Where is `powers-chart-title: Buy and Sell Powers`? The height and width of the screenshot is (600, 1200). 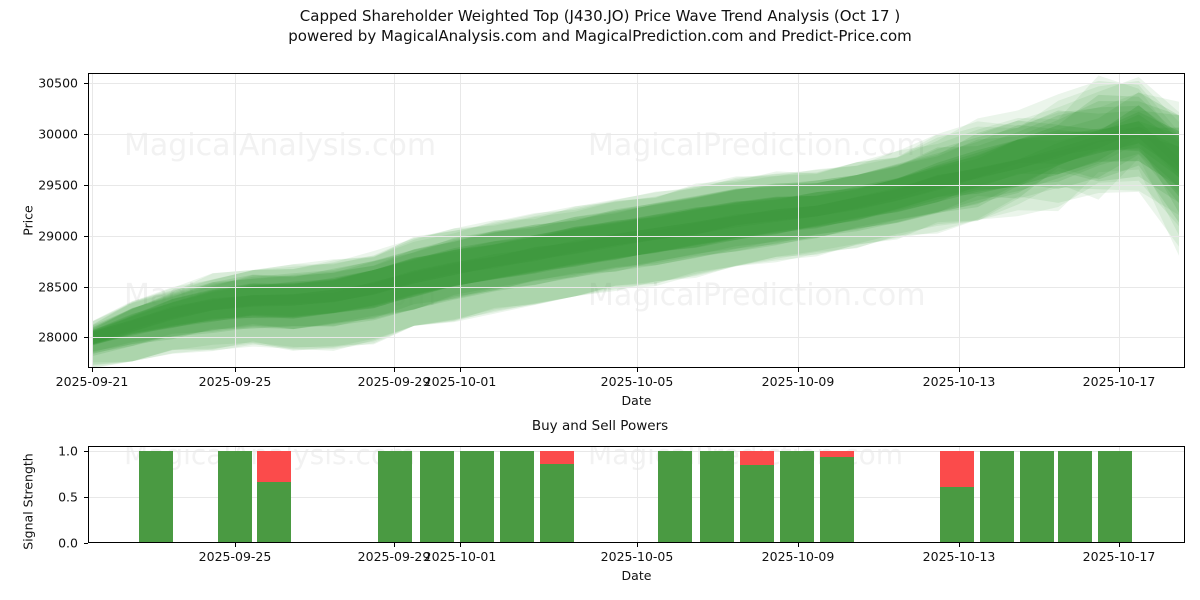 powers-chart-title: Buy and Sell Powers is located at coordinates (600, 426).